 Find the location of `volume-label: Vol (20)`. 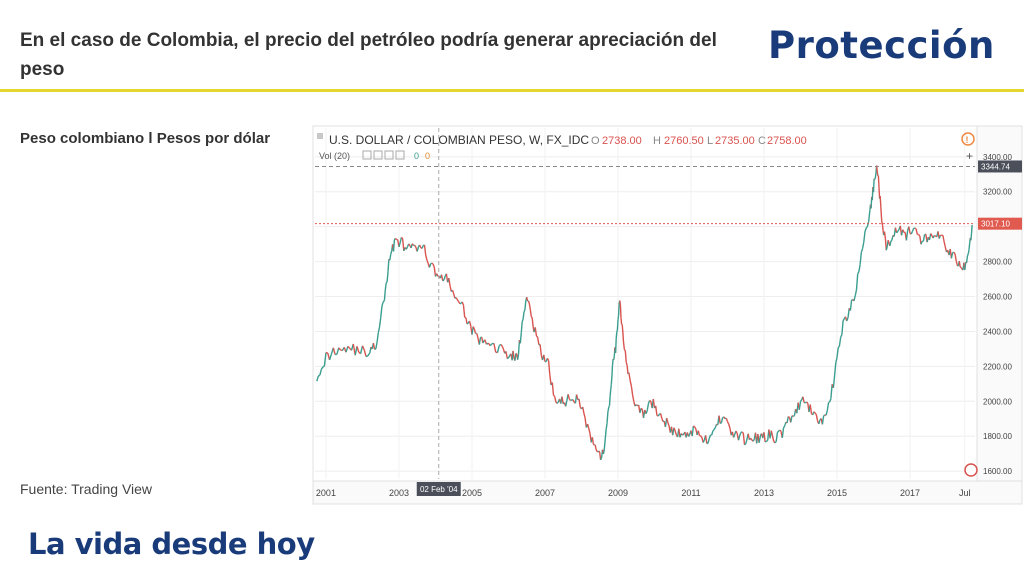

volume-label: Vol (20) is located at coordinates (334, 156).